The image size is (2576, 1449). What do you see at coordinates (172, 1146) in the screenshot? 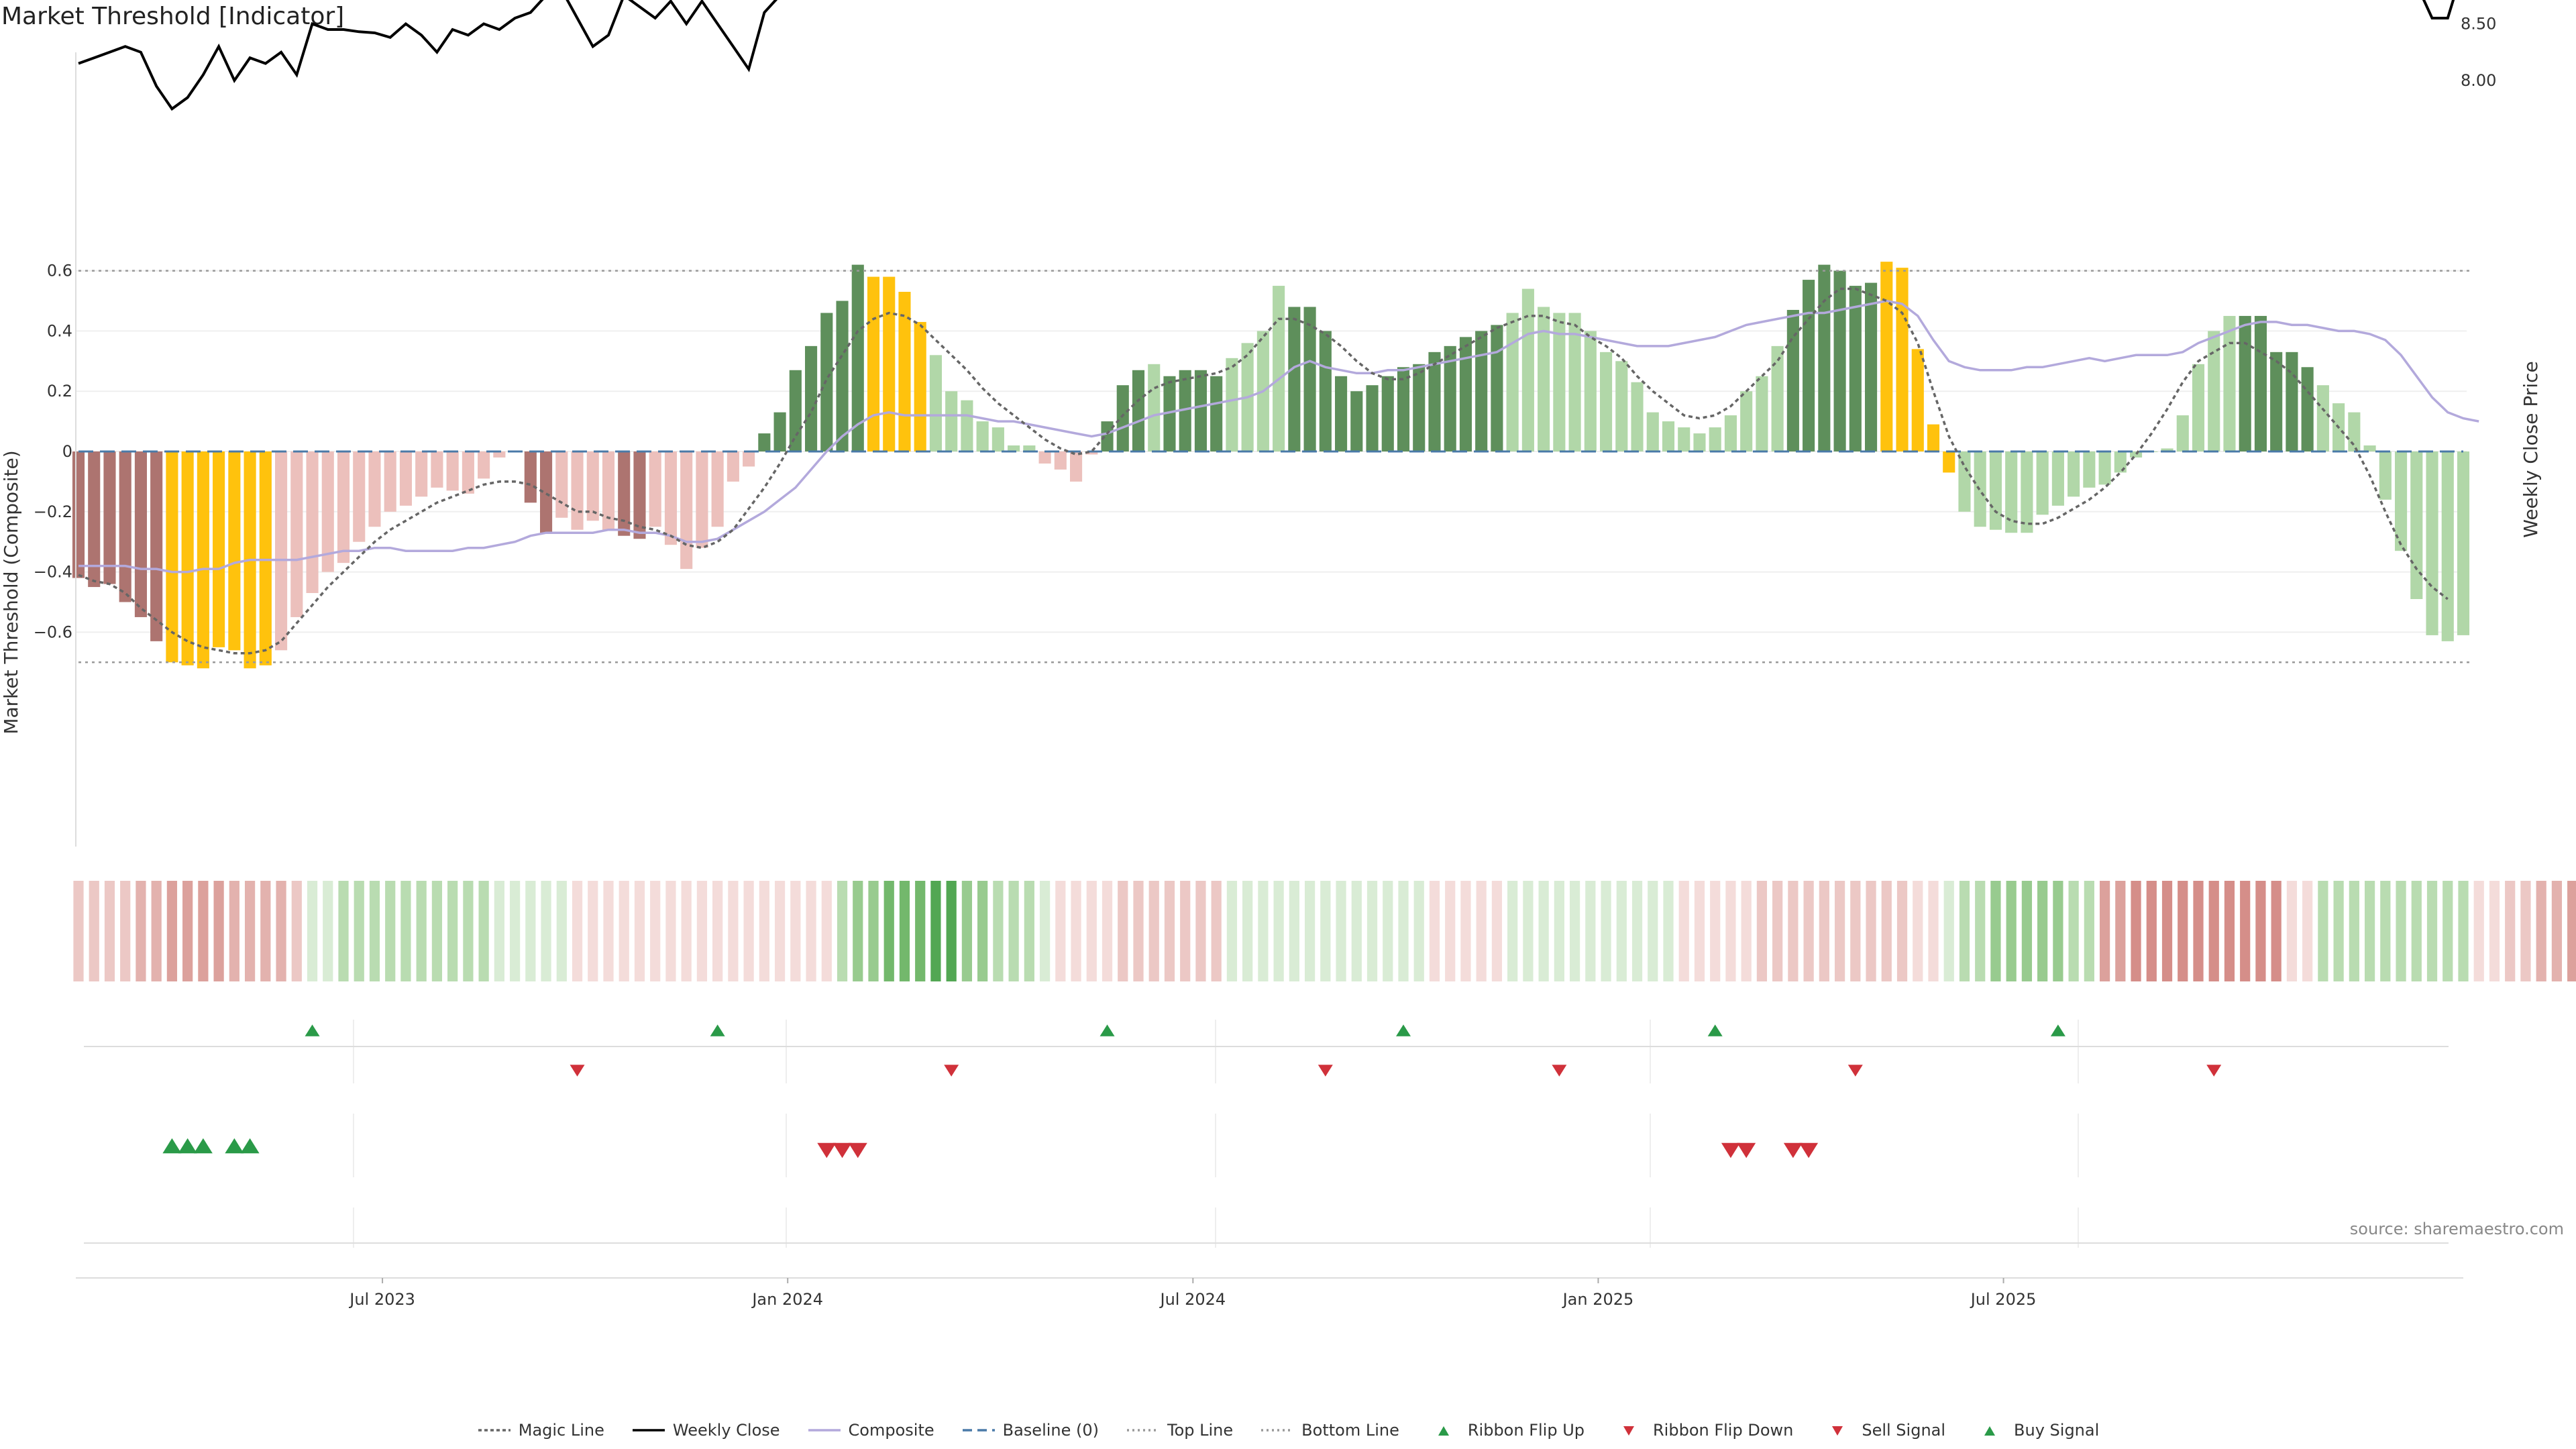
I see `buy-signal-marker` at bounding box center [172, 1146].